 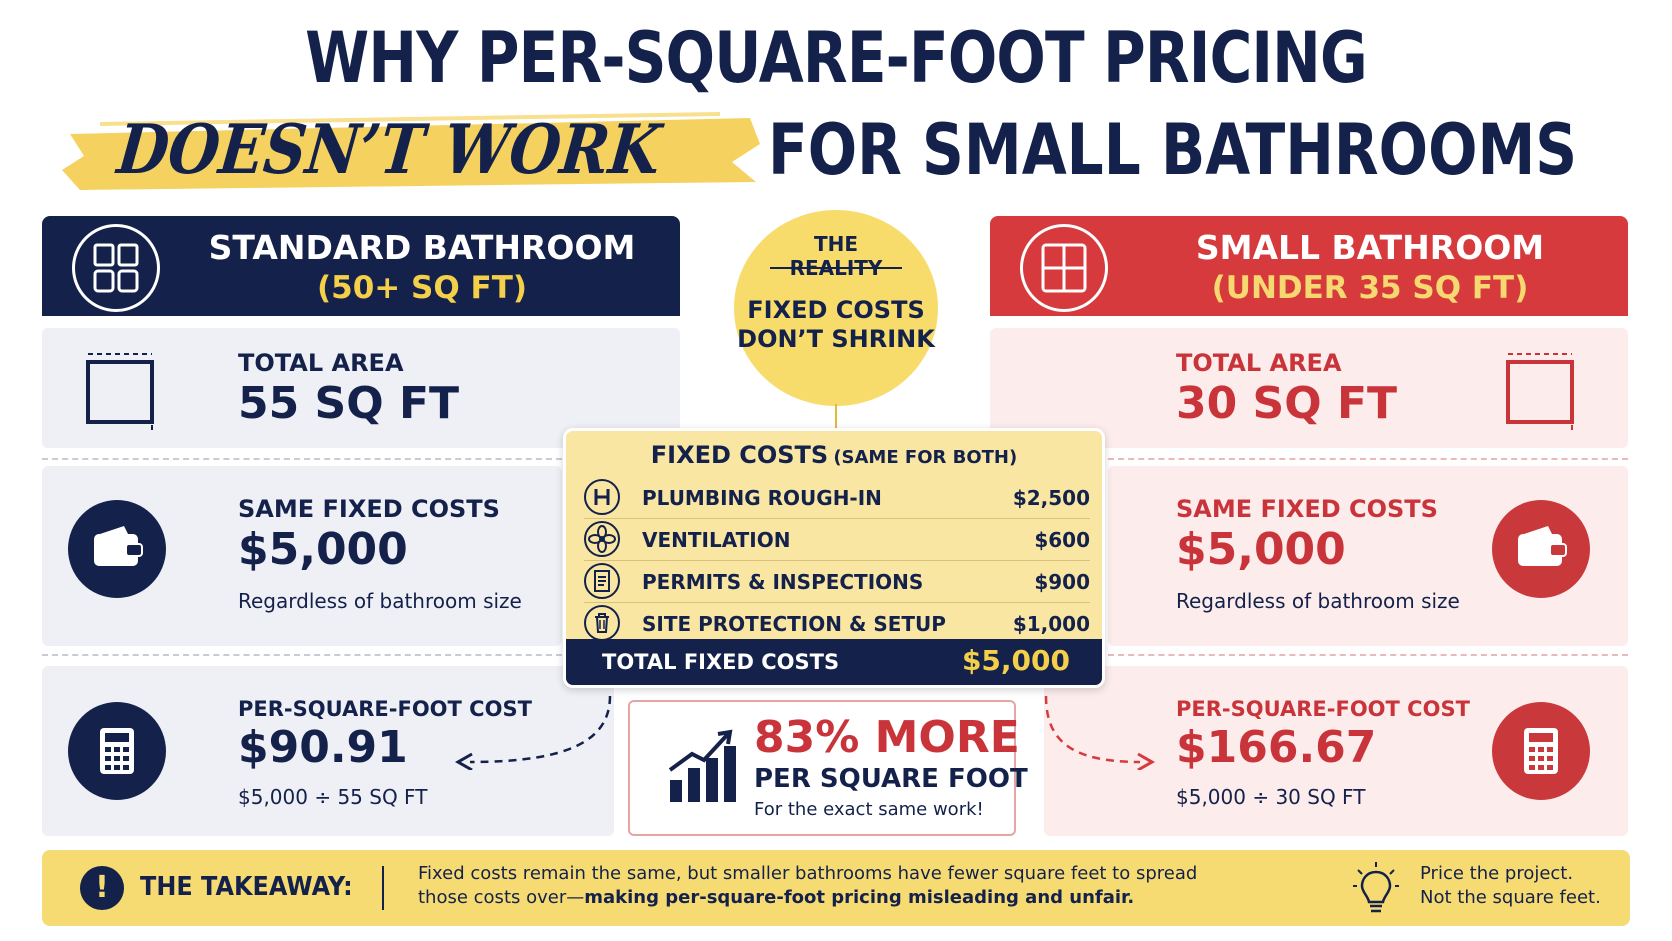 What do you see at coordinates (1323, 709) in the screenshot?
I see `small-psf-label: PER-SQUARE-FOOT COST` at bounding box center [1323, 709].